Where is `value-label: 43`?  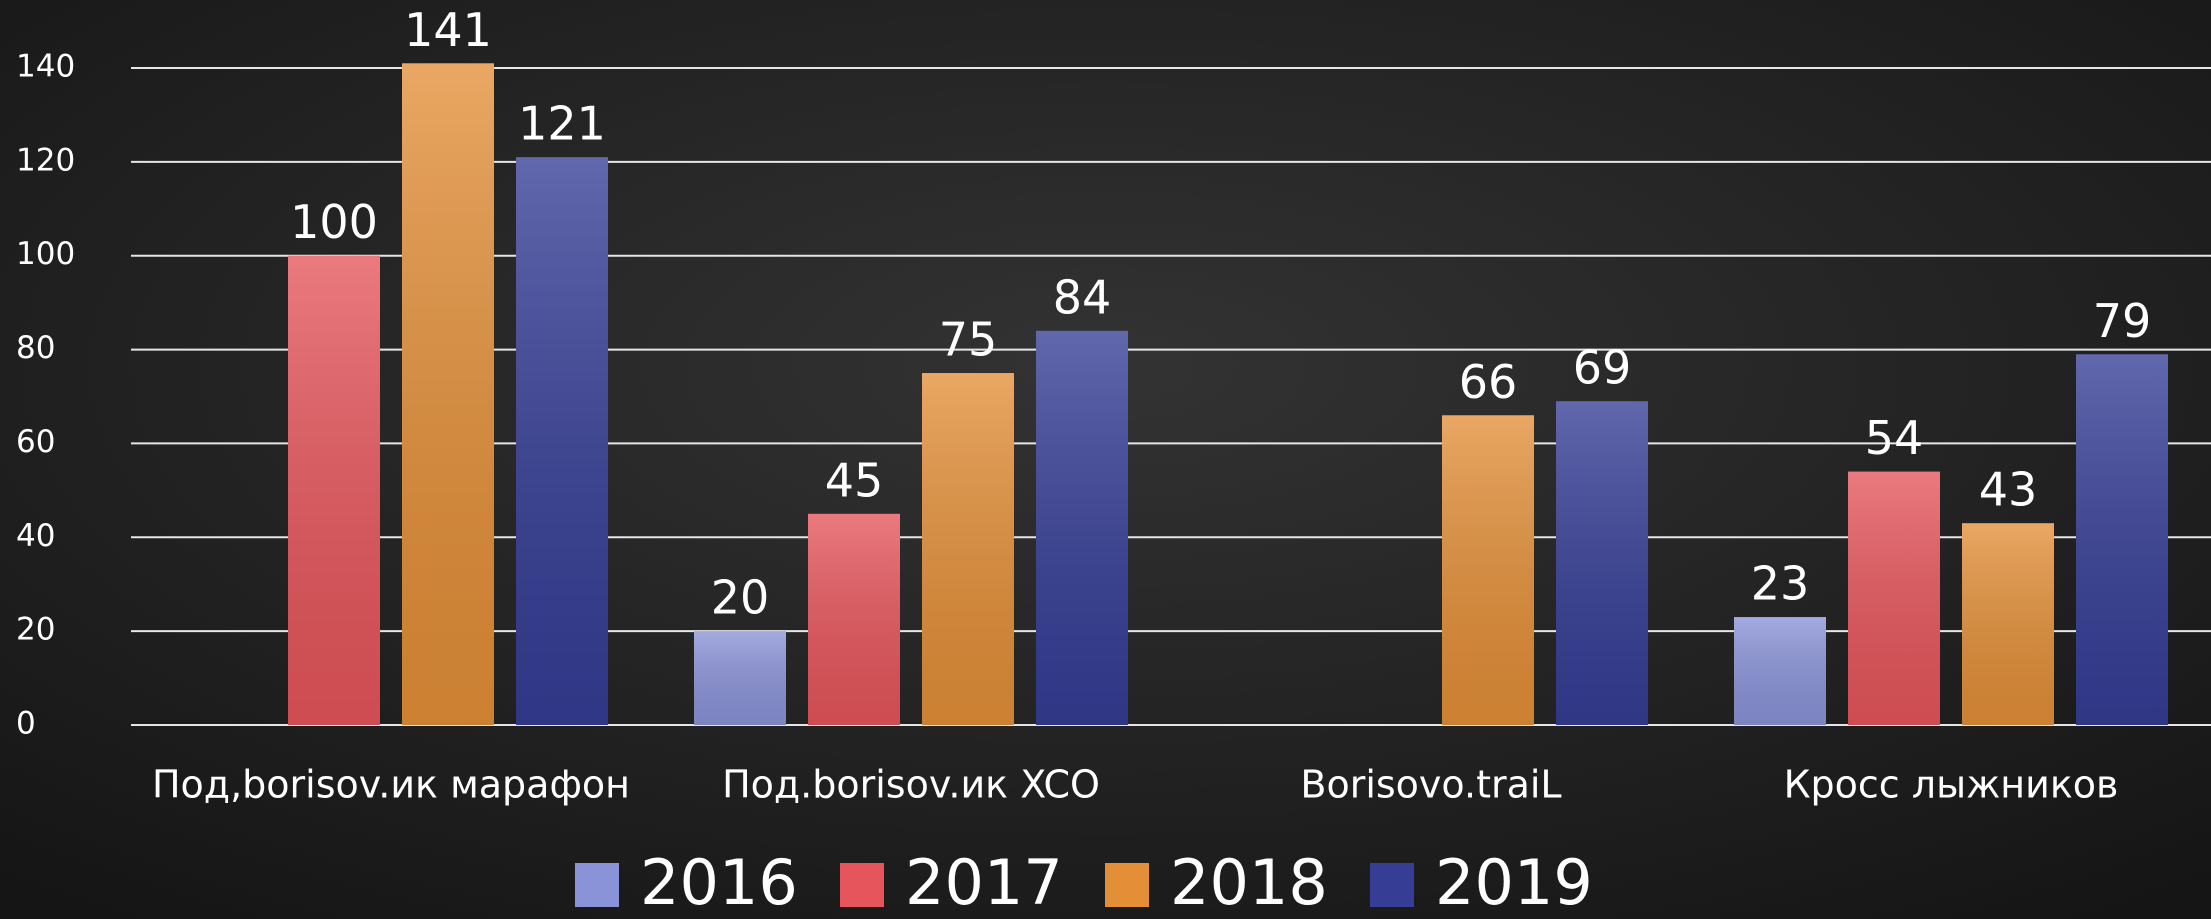
value-label: 43 is located at coordinates (2008, 490).